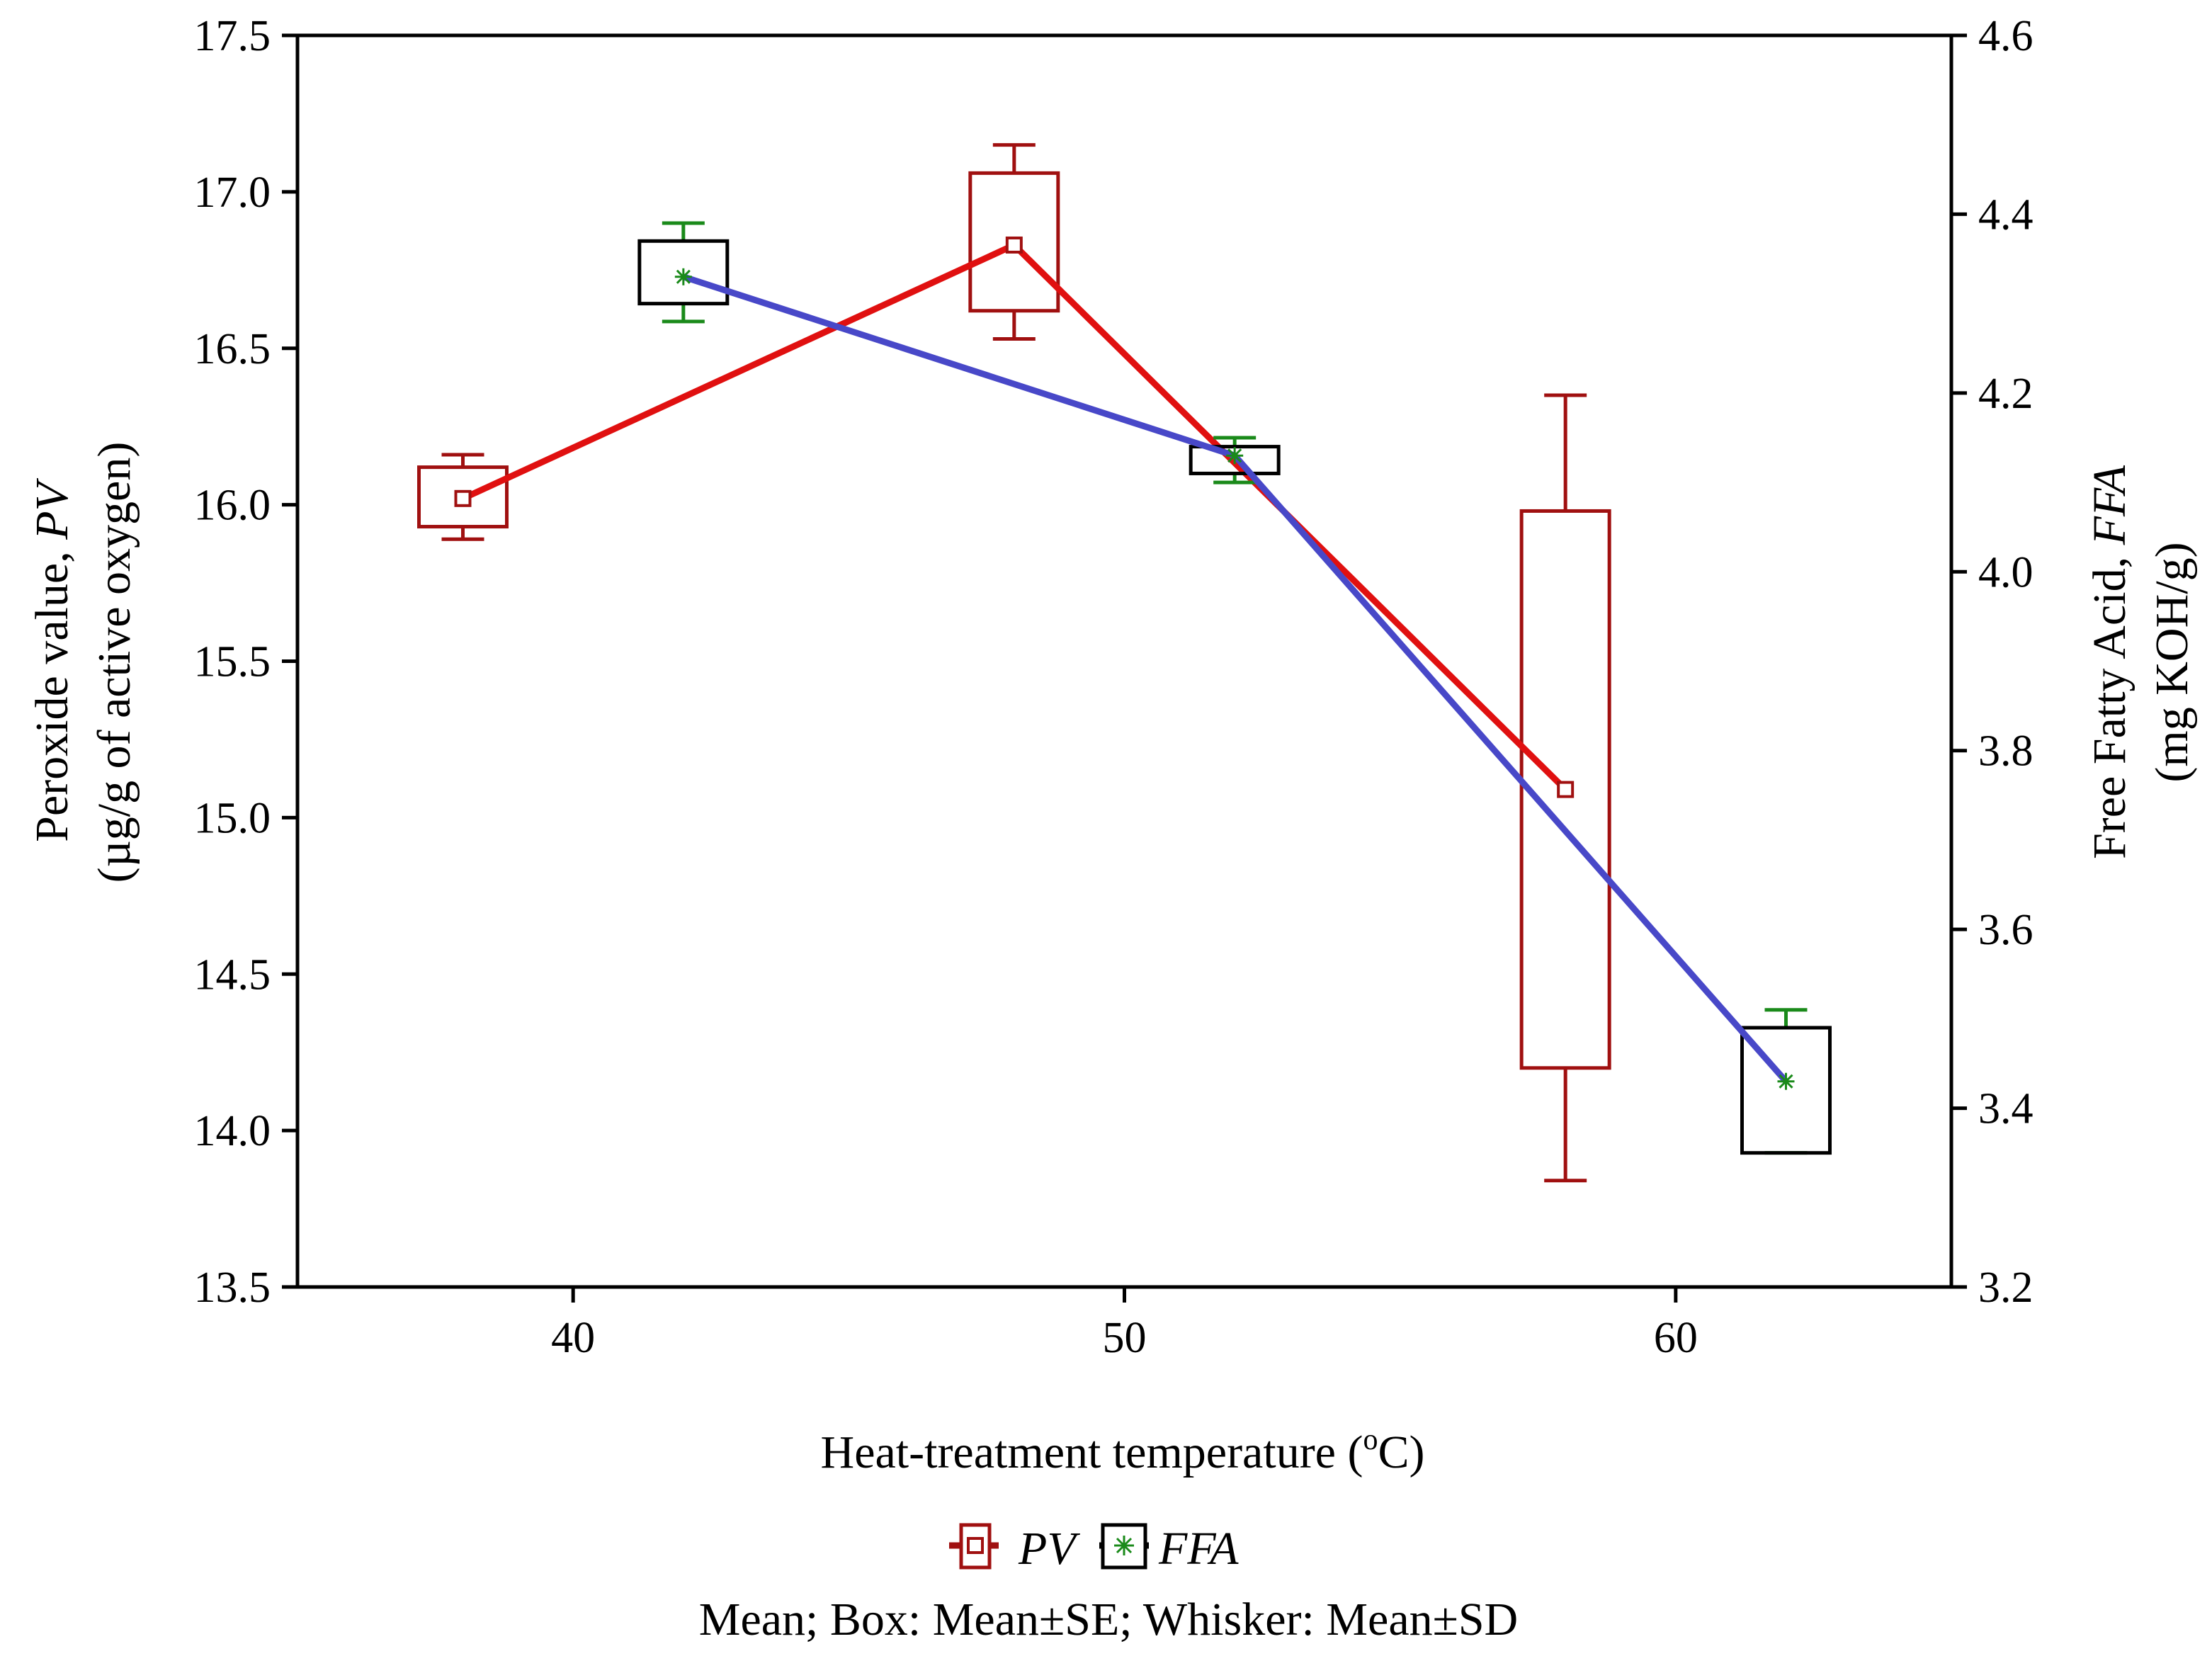  Describe the element at coordinates (232, 1288) in the screenshot. I see `y-left-tick-label-0: 13.5` at that location.